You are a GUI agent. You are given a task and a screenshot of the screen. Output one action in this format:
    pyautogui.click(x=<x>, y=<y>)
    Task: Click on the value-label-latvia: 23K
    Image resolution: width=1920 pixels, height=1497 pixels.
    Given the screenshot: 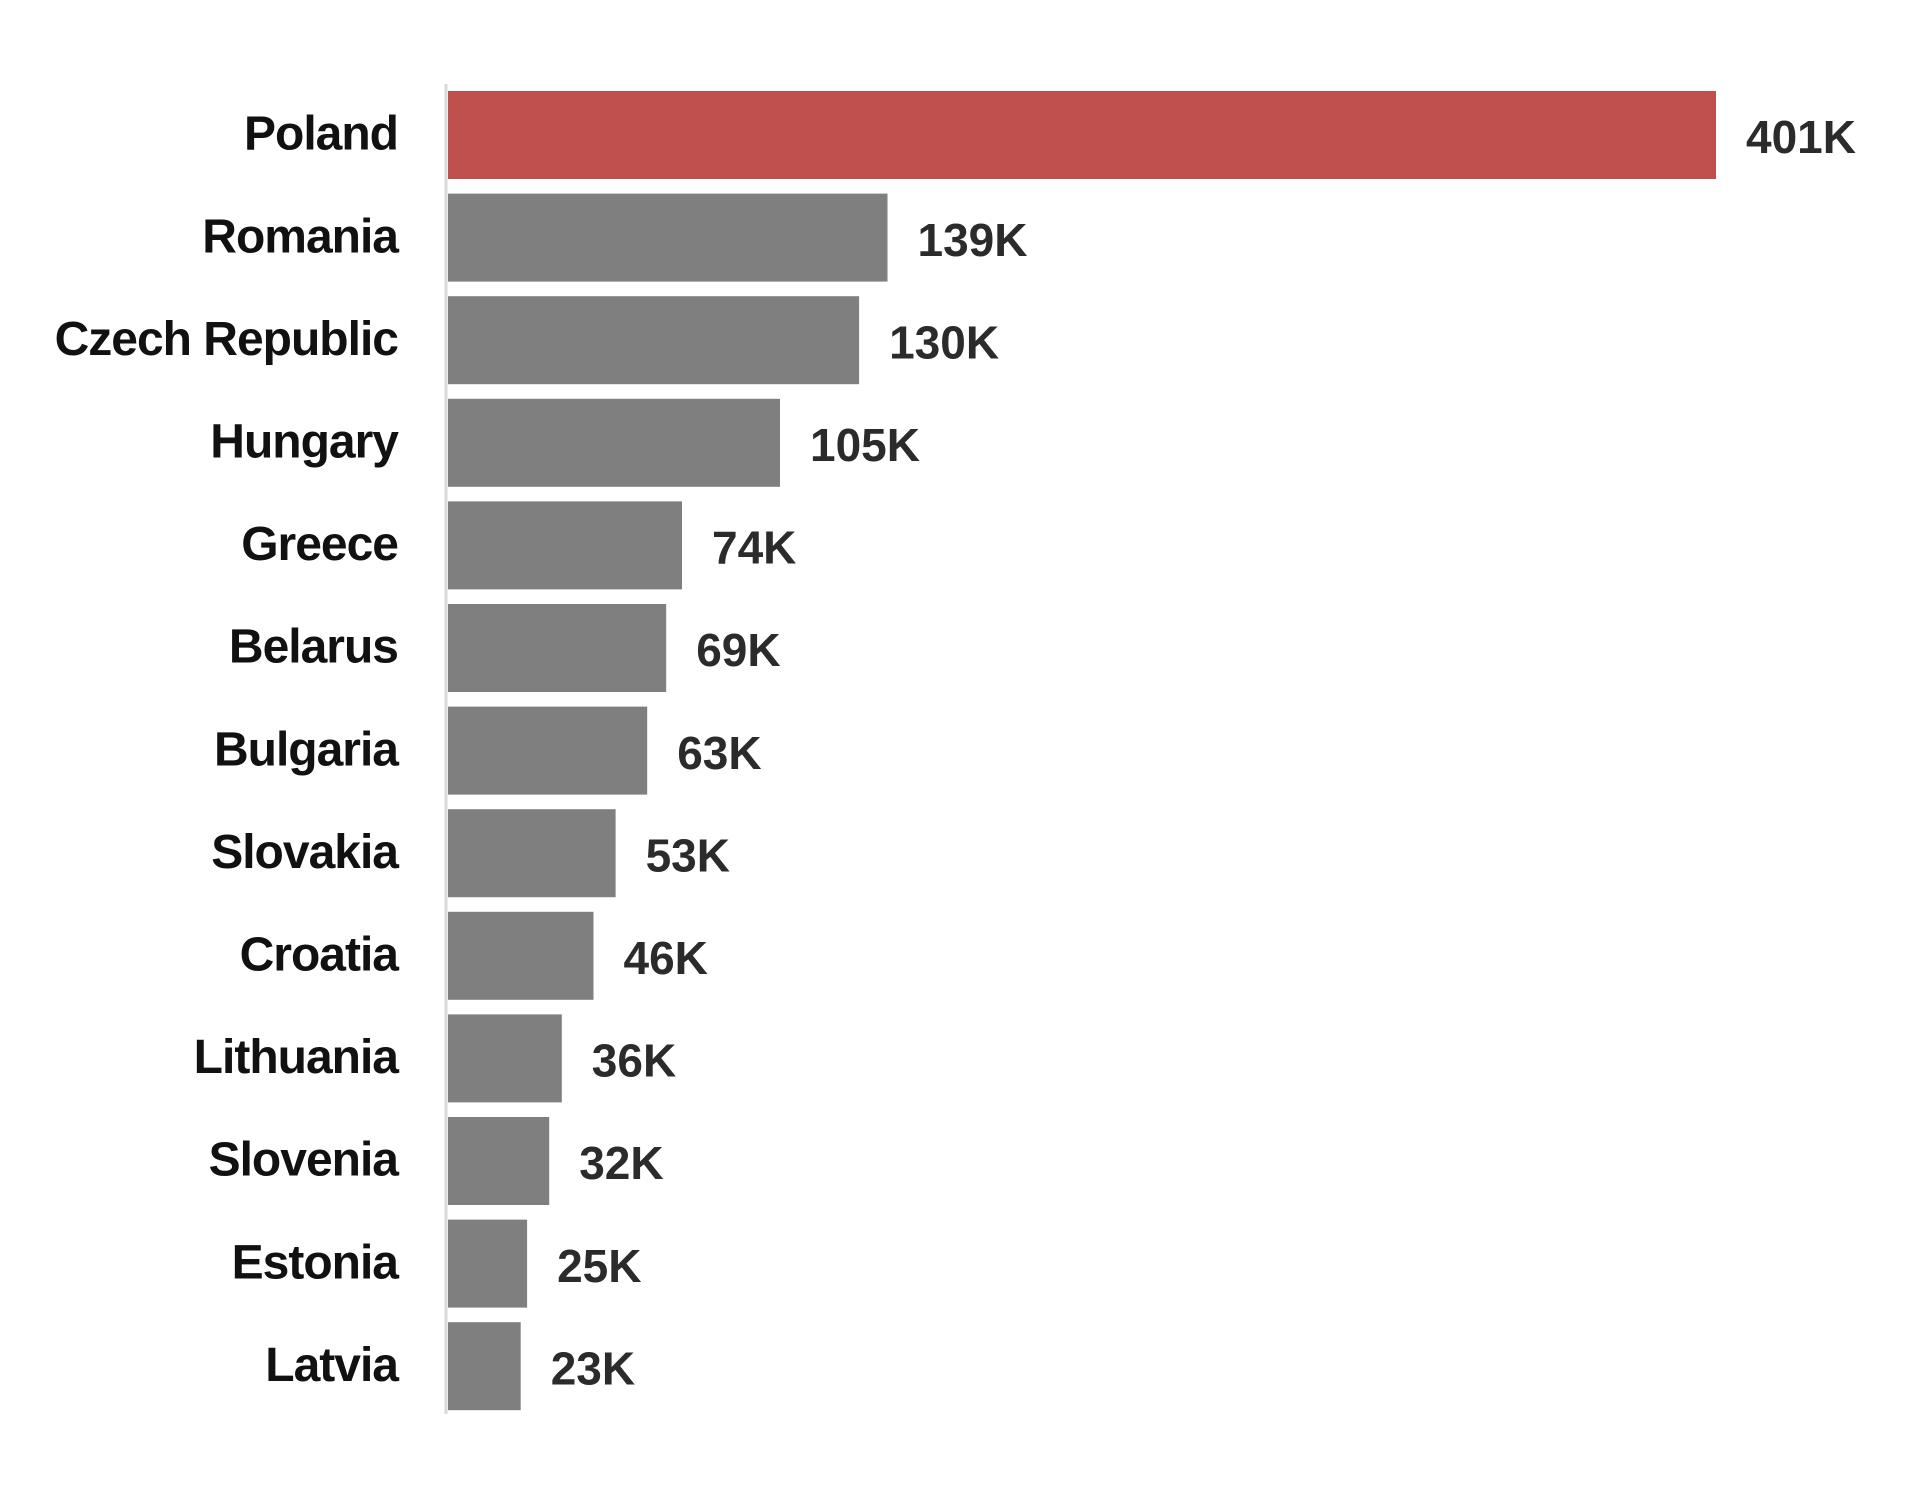 What is the action you would take?
    pyautogui.click(x=593, y=1368)
    